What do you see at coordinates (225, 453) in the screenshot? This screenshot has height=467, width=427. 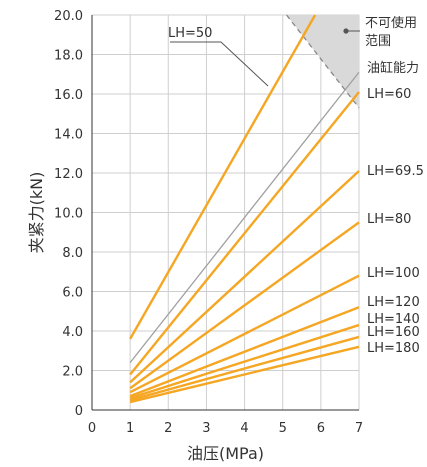 I see `x-axis-title: 油压(MPa)` at bounding box center [225, 453].